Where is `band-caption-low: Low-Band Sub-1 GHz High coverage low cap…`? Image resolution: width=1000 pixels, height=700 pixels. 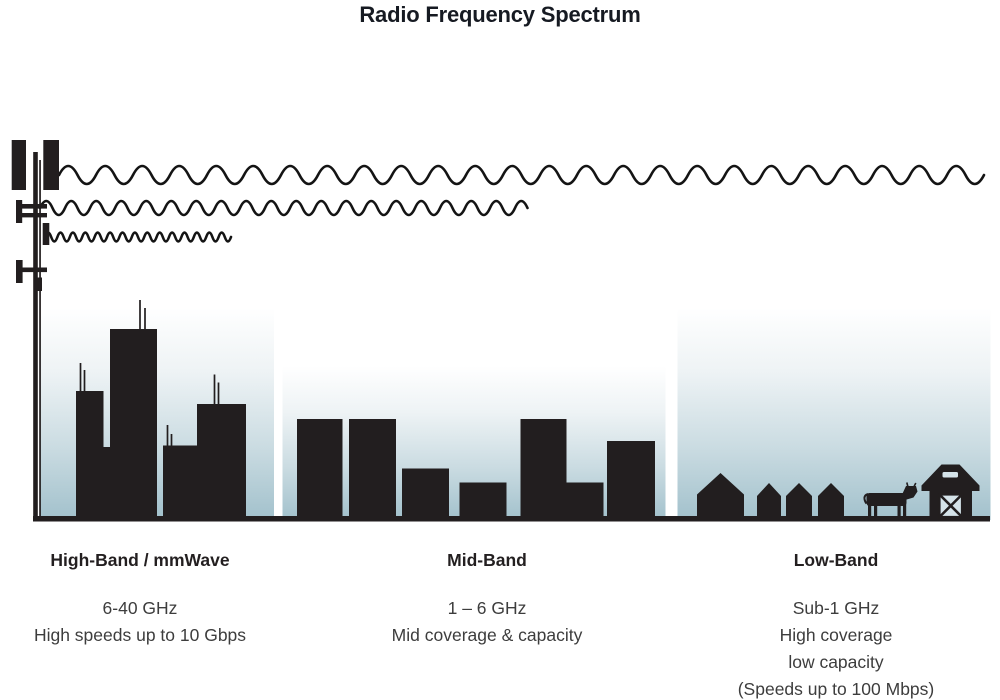 band-caption-low: Low-Band Sub-1 GHz High coverage low cap… is located at coordinates (836, 625).